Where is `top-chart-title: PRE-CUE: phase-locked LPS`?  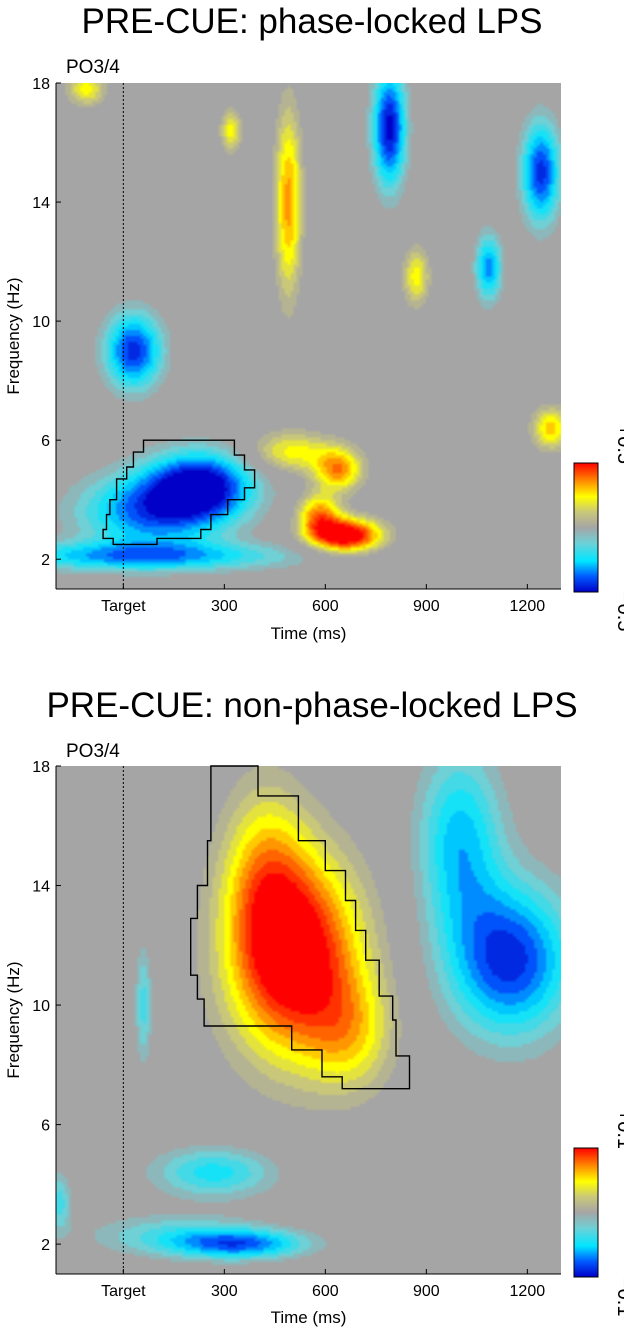 top-chart-title: PRE-CUE: phase-locked LPS is located at coordinates (312, 21).